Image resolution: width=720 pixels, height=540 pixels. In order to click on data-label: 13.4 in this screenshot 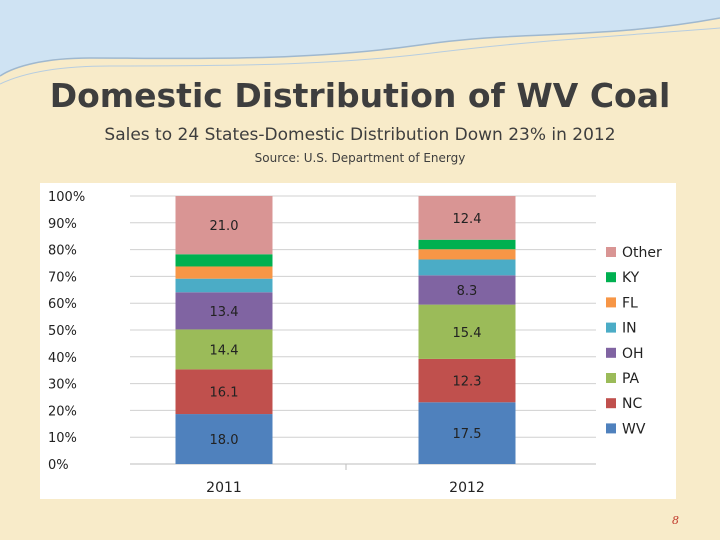, I will do `click(224, 312)`.